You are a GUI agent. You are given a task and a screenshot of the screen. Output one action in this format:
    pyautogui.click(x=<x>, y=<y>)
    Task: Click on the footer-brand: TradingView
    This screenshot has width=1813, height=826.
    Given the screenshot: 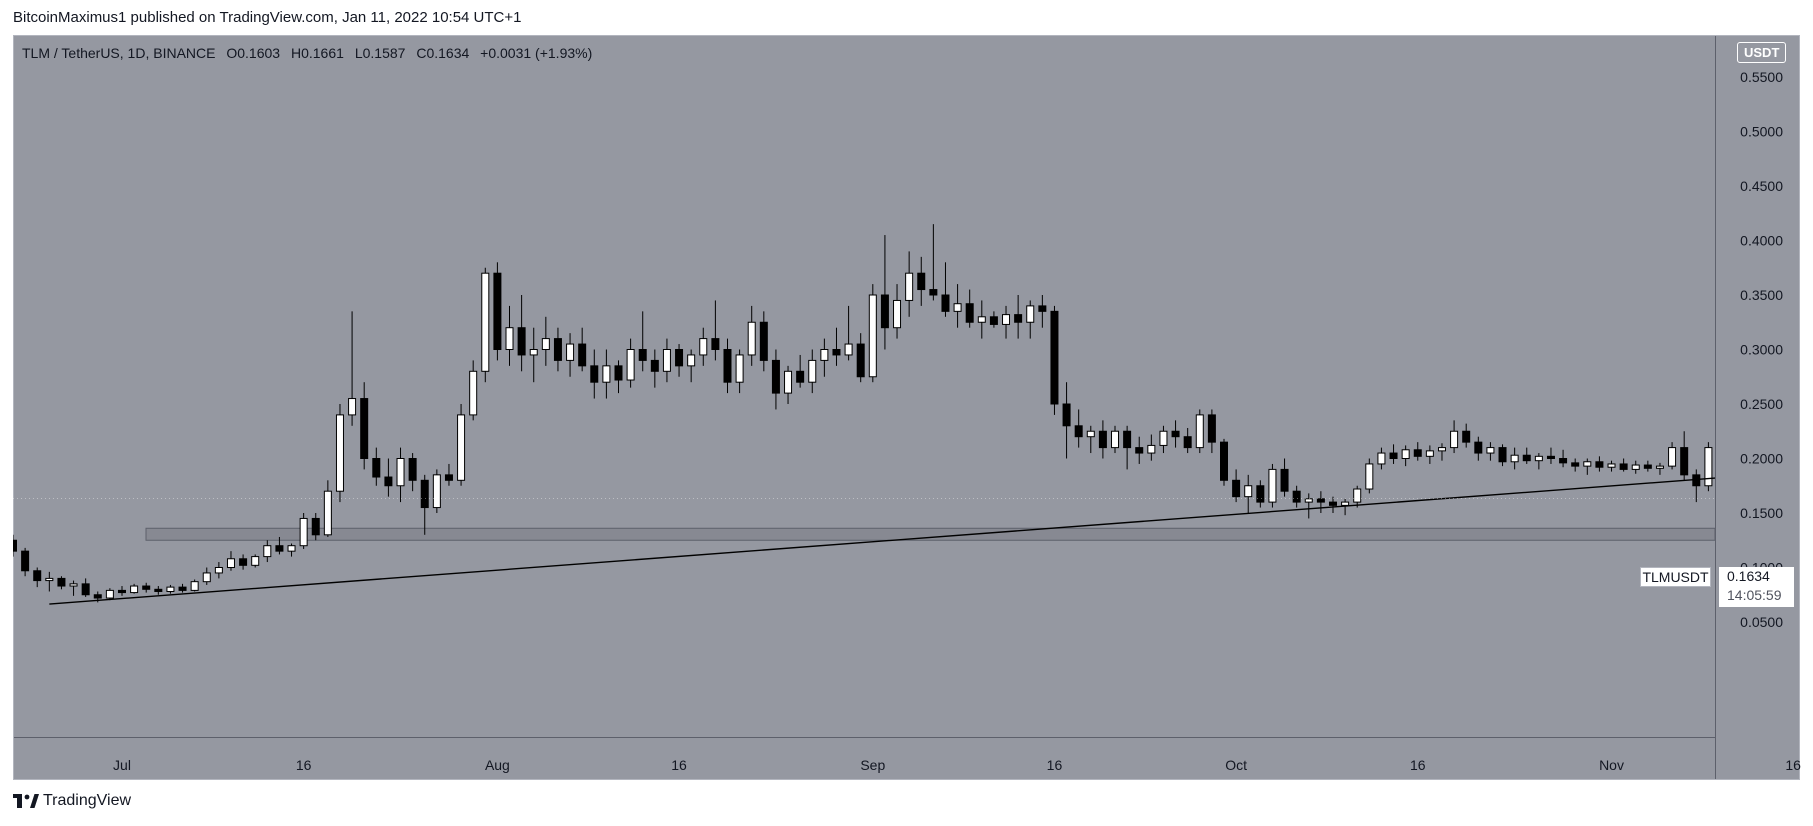 What is the action you would take?
    pyautogui.click(x=72, y=801)
    